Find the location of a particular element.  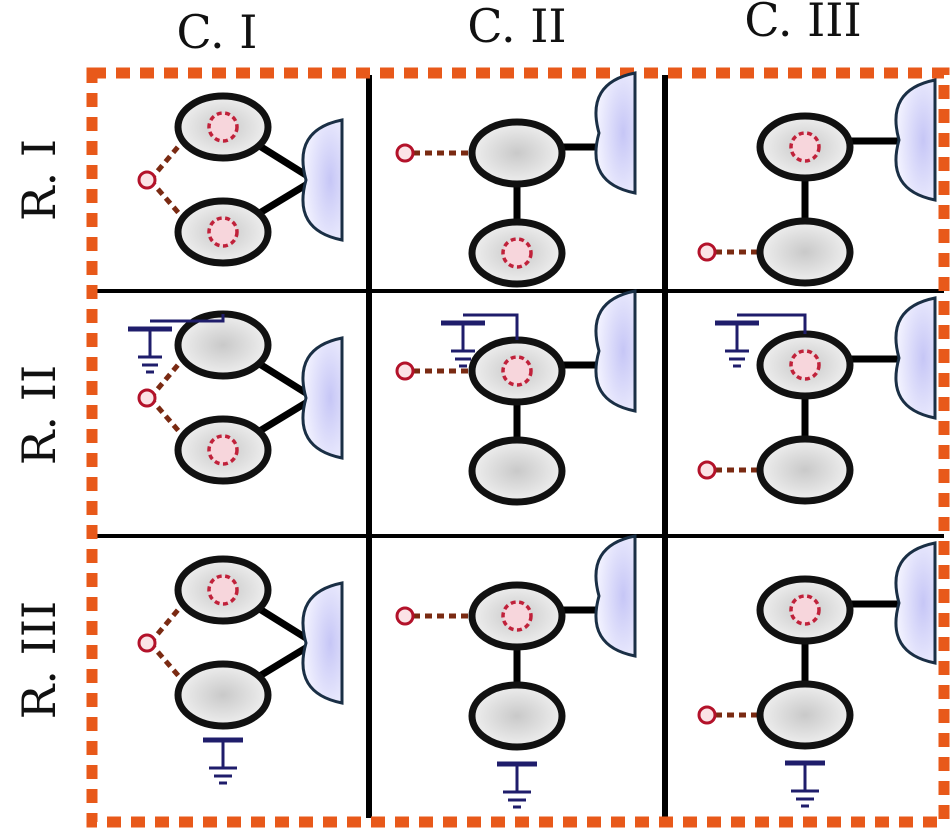

cell-r3-c1-node-bottom is located at coordinates (223, 695).